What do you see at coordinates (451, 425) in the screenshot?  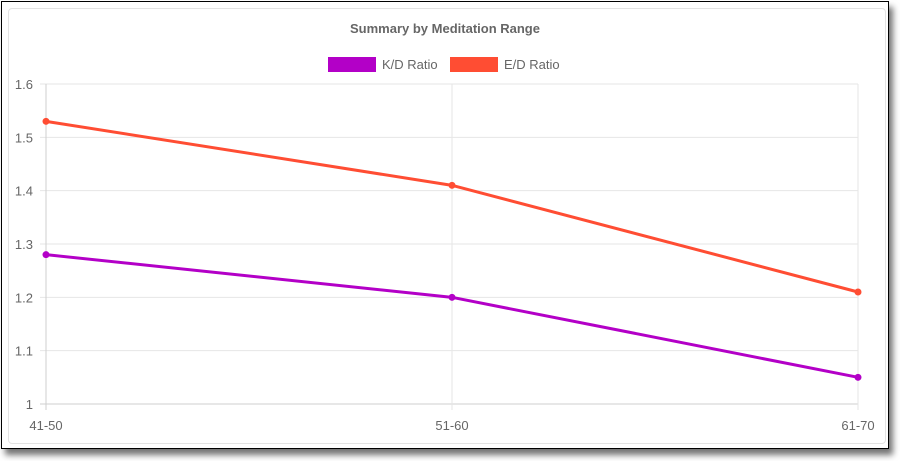 I see `x-tick-label: 51-60` at bounding box center [451, 425].